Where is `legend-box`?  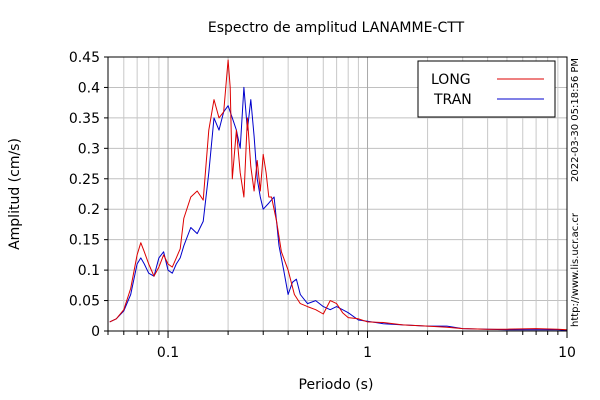
legend-box is located at coordinates (486, 89).